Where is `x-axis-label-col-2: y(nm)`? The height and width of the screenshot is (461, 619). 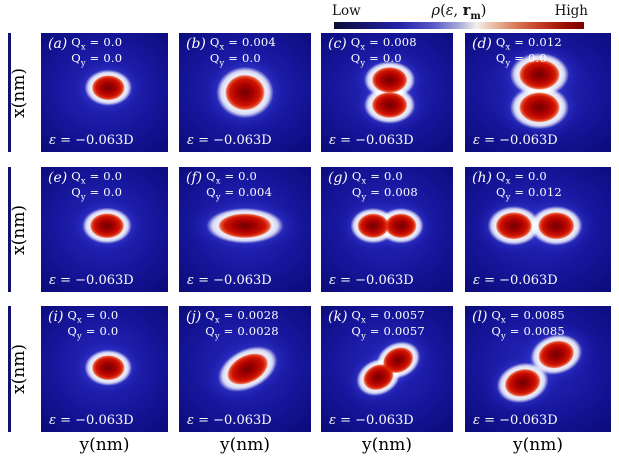 x-axis-label-col-2: y(nm) is located at coordinates (245, 445).